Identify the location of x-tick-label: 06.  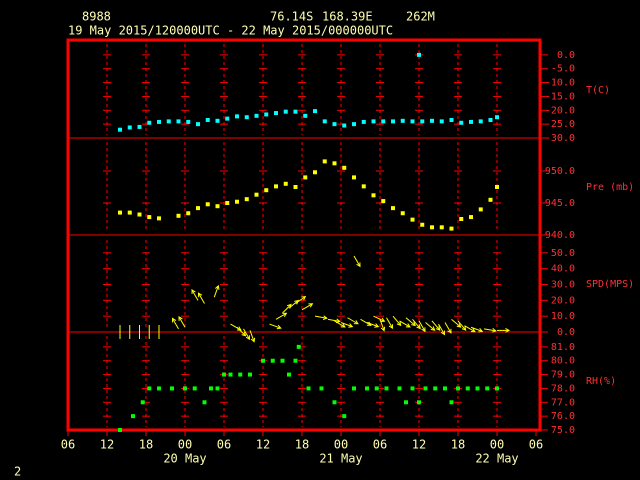
(380, 445).